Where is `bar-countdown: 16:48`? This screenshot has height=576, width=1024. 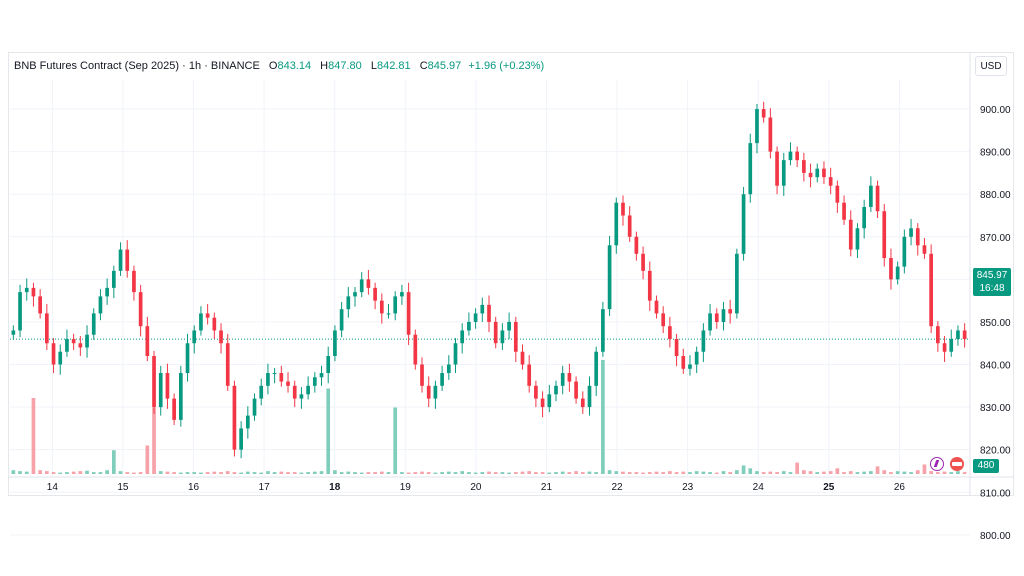
bar-countdown: 16:48 is located at coordinates (992, 288).